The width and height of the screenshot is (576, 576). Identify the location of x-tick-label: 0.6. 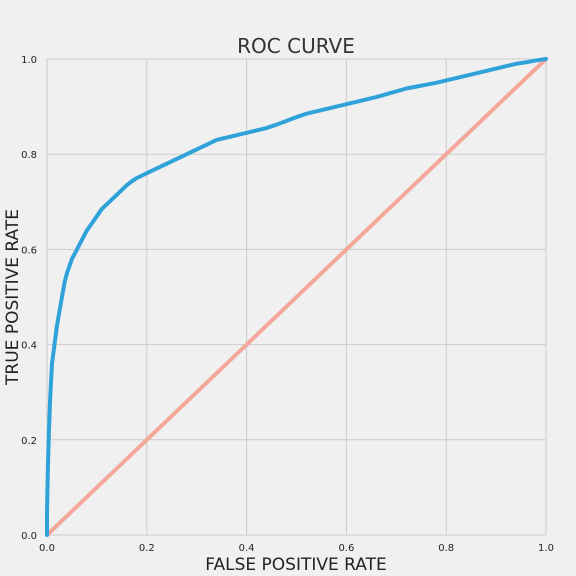
(346, 548).